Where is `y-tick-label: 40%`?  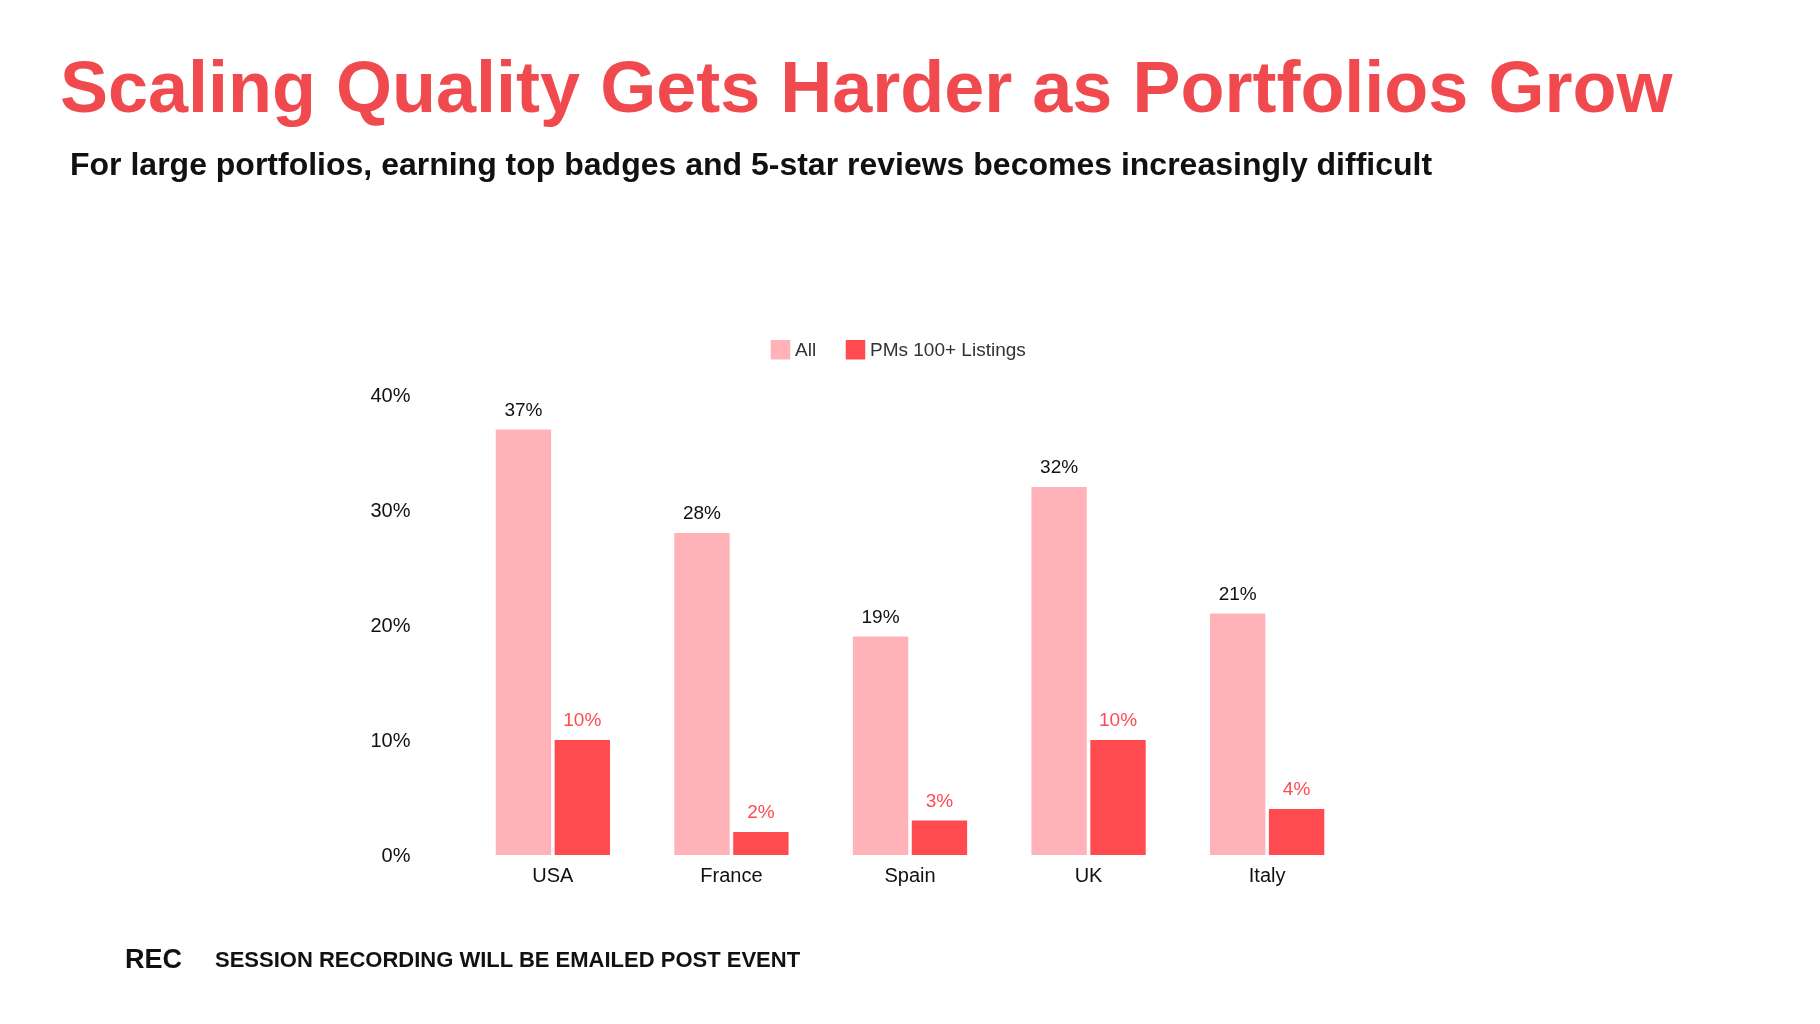
y-tick-label: 40% is located at coordinates (390, 394).